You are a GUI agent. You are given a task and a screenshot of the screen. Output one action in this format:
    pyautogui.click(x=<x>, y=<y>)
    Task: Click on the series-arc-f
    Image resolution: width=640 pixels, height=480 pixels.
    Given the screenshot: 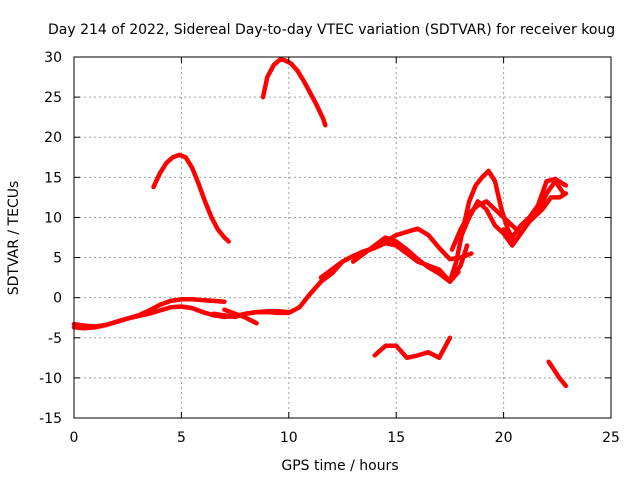 What is the action you would take?
    pyautogui.click(x=294, y=92)
    